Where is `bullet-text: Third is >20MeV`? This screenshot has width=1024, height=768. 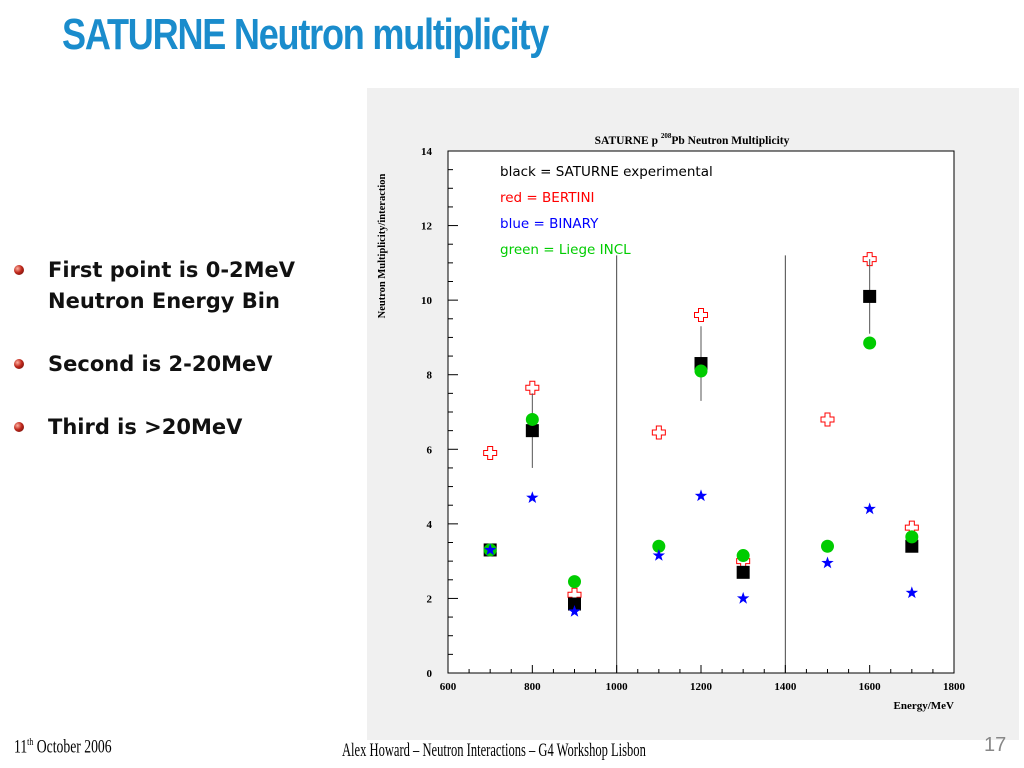 bullet-text: Third is >20MeV is located at coordinates (145, 427).